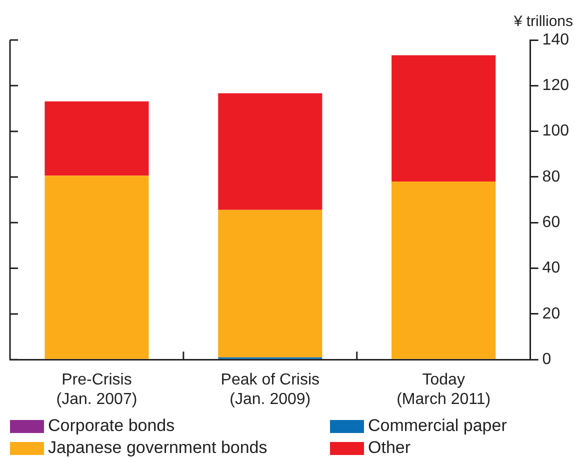  What do you see at coordinates (556, 39) in the screenshot?
I see `y-tick-label: 140` at bounding box center [556, 39].